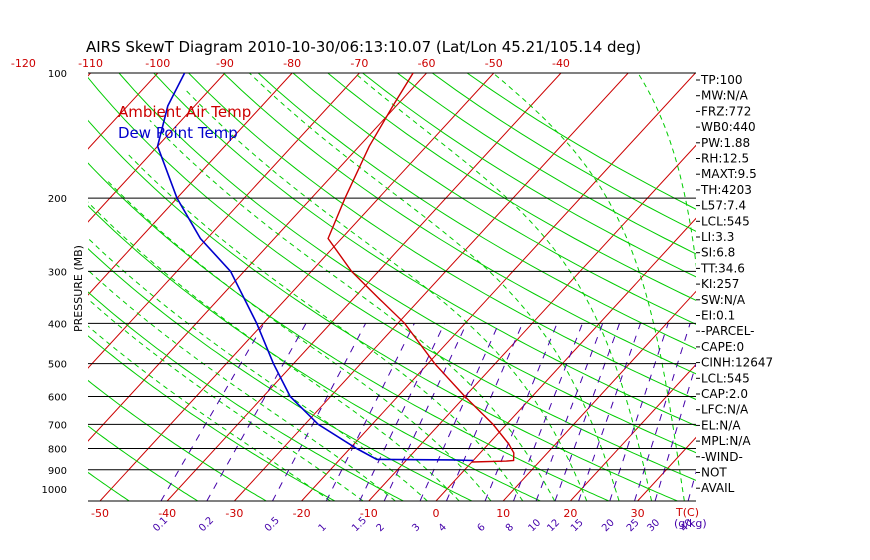  Describe the element at coordinates (721, 80) in the screenshot. I see `index-value: TP:100` at that location.